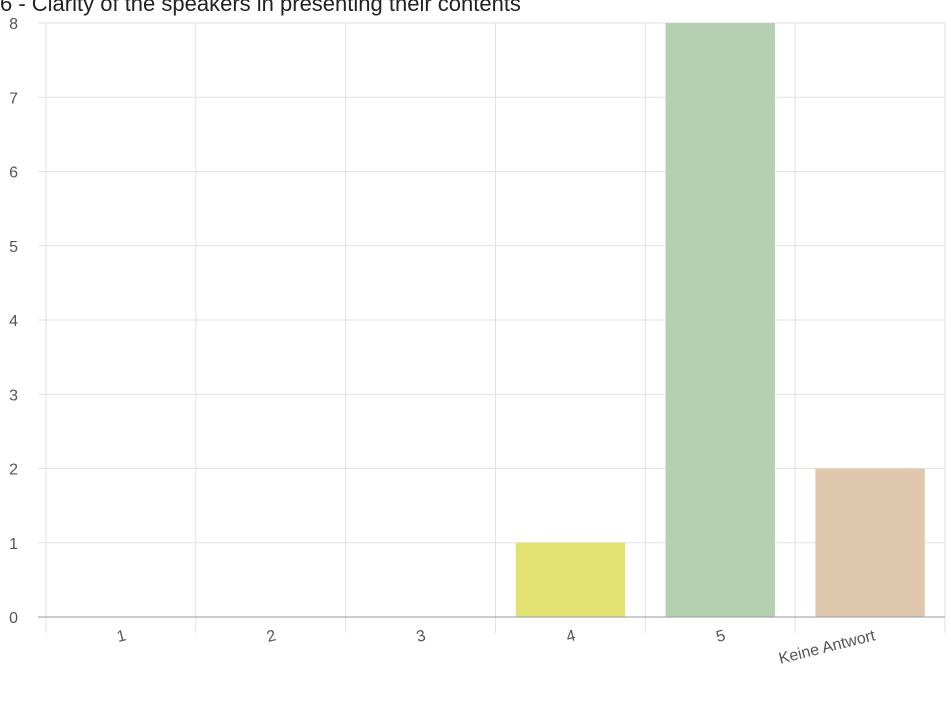 Image resolution: width=951 pixels, height=704 pixels. Describe the element at coordinates (13, 173) in the screenshot. I see `y-tick-label: 6` at that location.